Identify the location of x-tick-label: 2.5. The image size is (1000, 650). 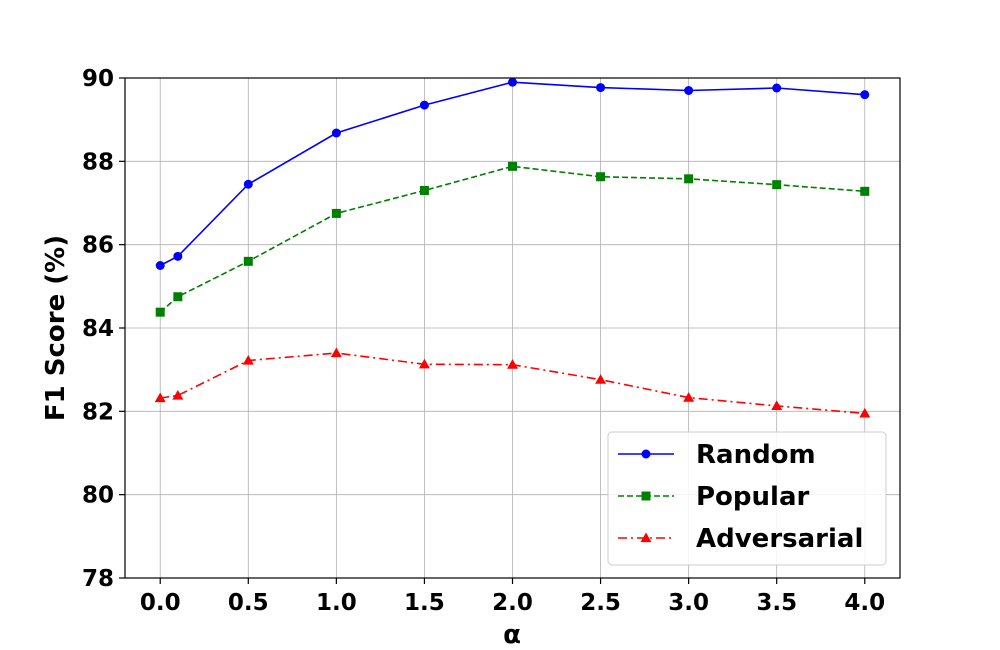
(600, 603).